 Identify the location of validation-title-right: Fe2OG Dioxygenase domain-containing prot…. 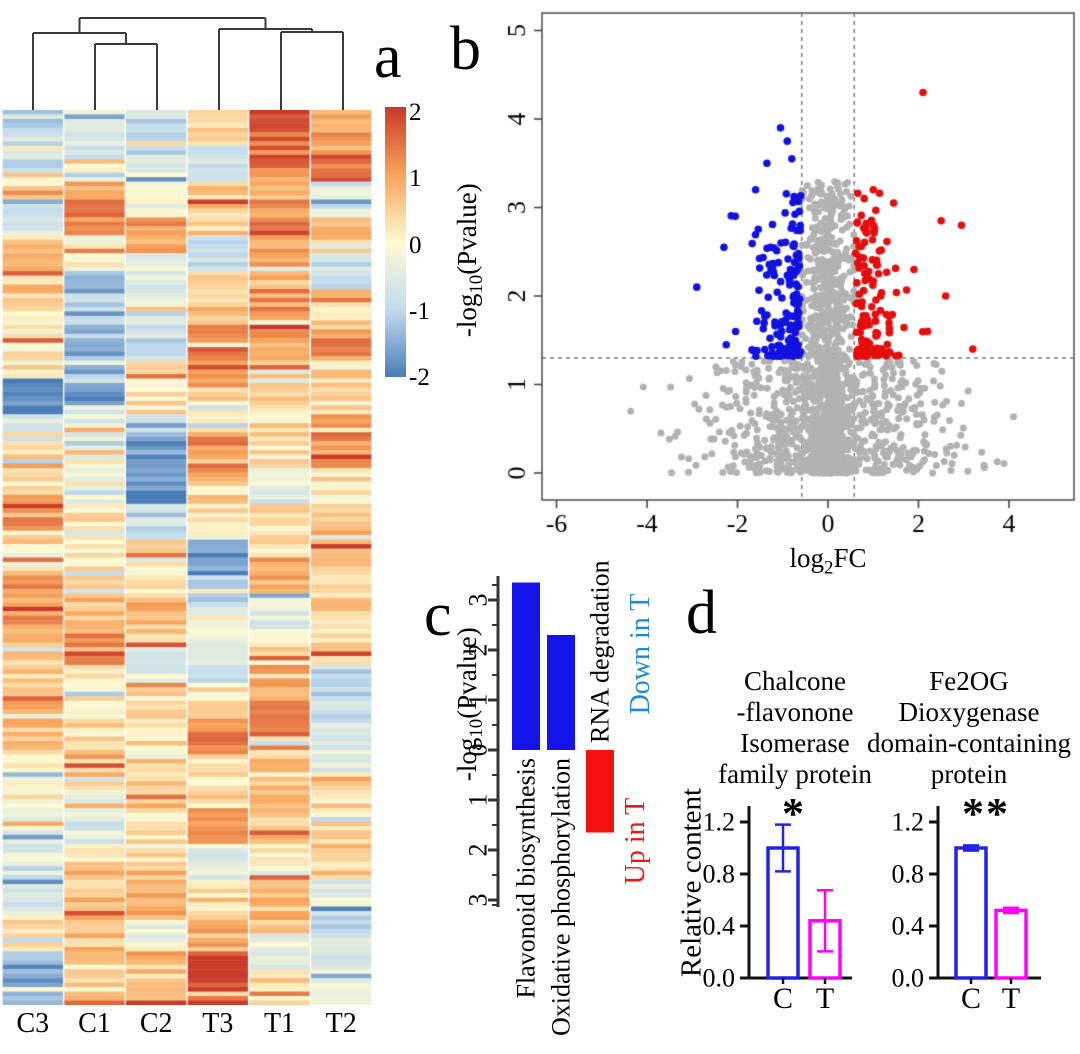
(969, 728).